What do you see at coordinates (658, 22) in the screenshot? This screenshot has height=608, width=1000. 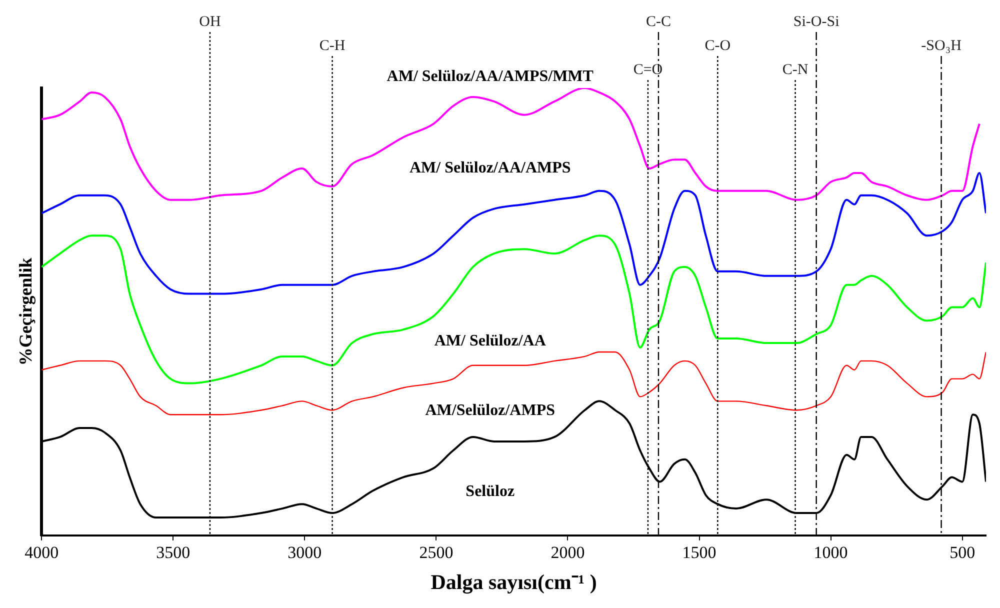 I see `ref-line-label: C-C` at bounding box center [658, 22].